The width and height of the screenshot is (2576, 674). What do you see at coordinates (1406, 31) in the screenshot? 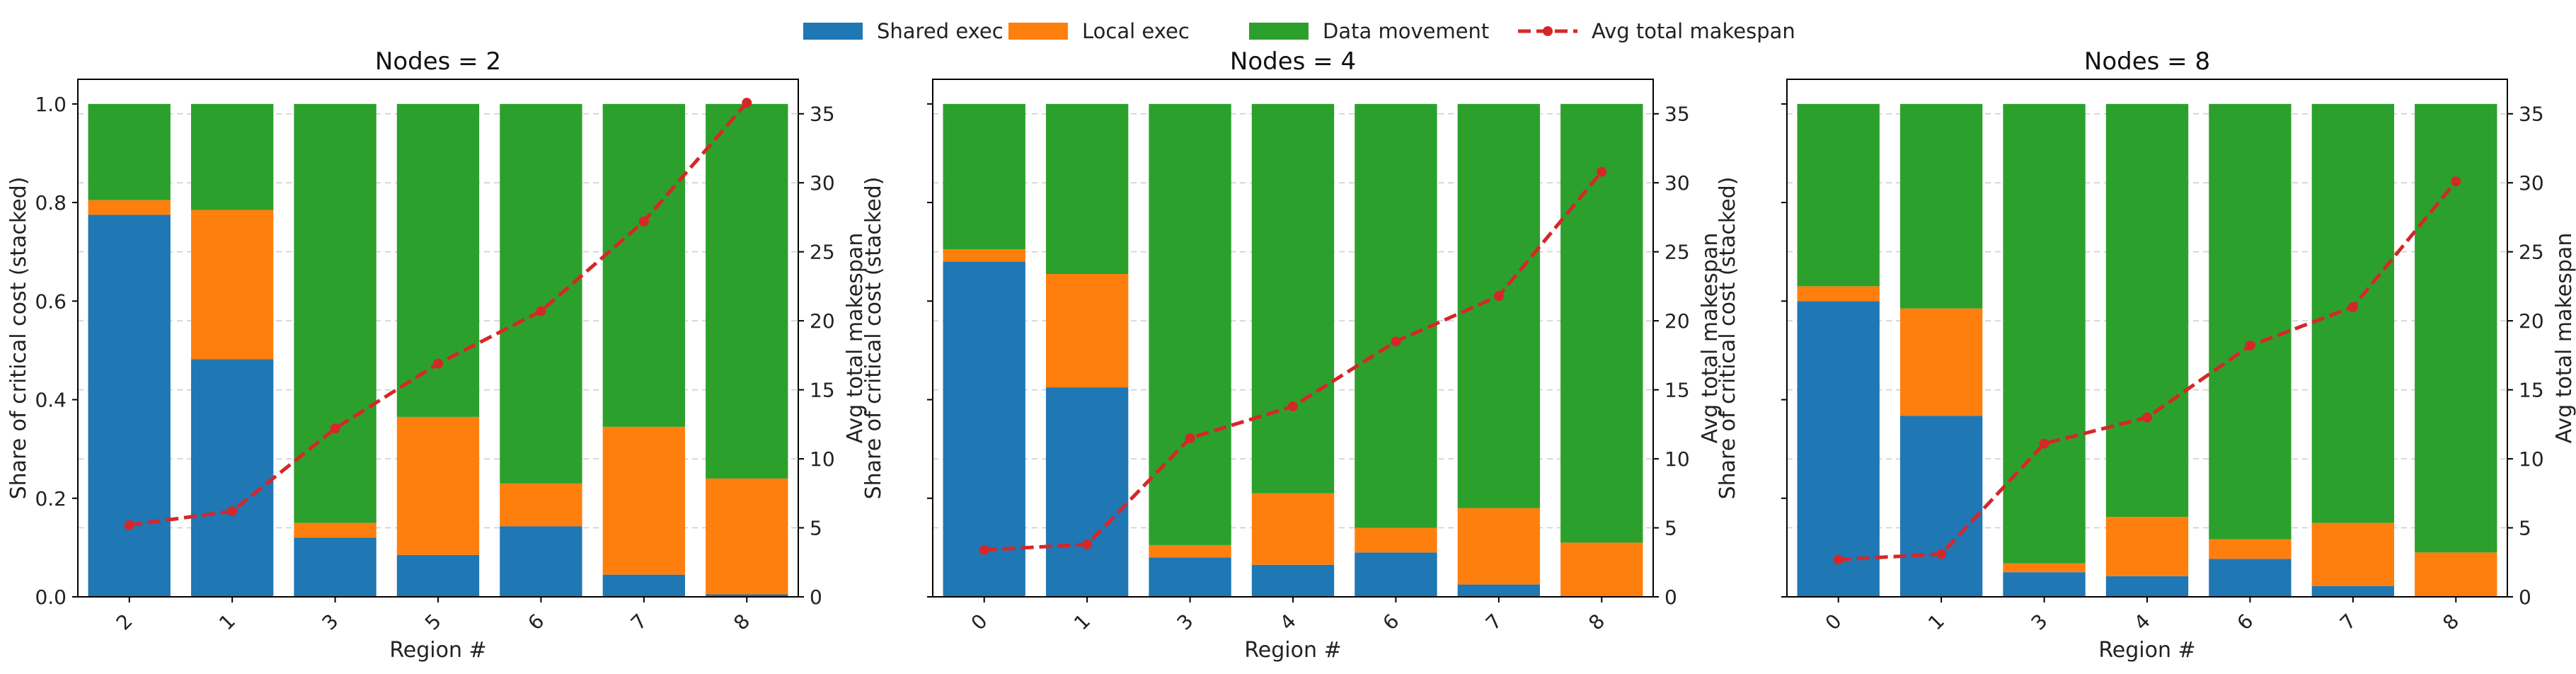
I see `legend-label: Data movement` at bounding box center [1406, 31].